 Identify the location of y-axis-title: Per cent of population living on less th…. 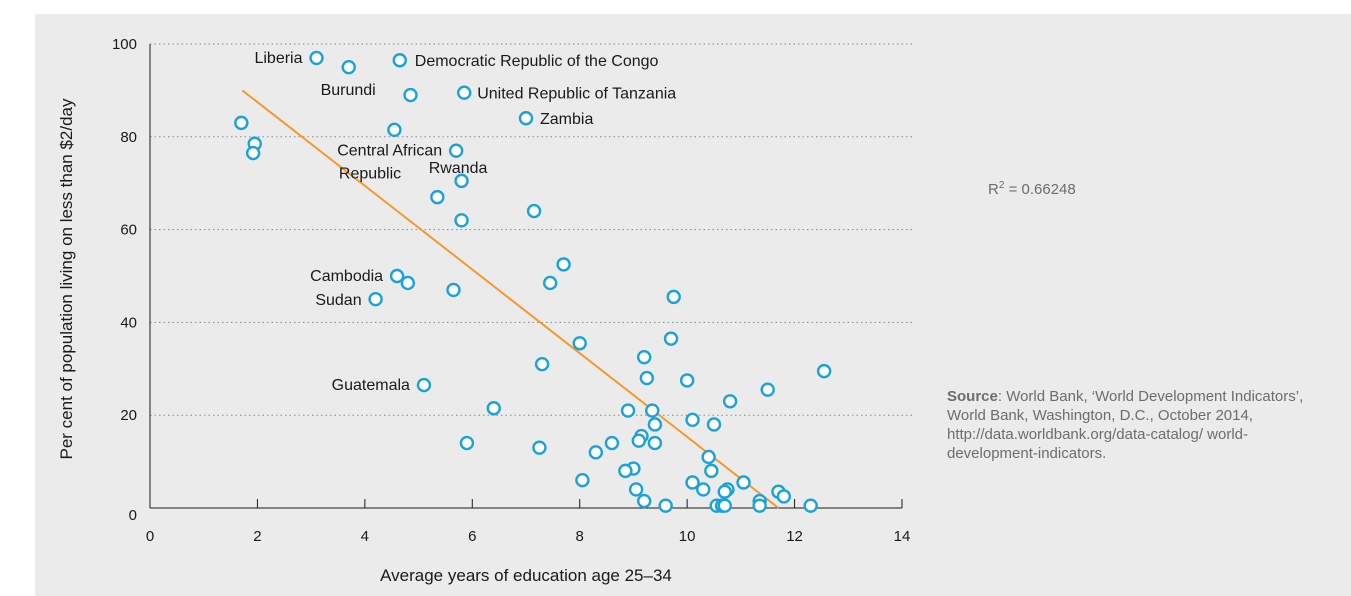
(66, 279).